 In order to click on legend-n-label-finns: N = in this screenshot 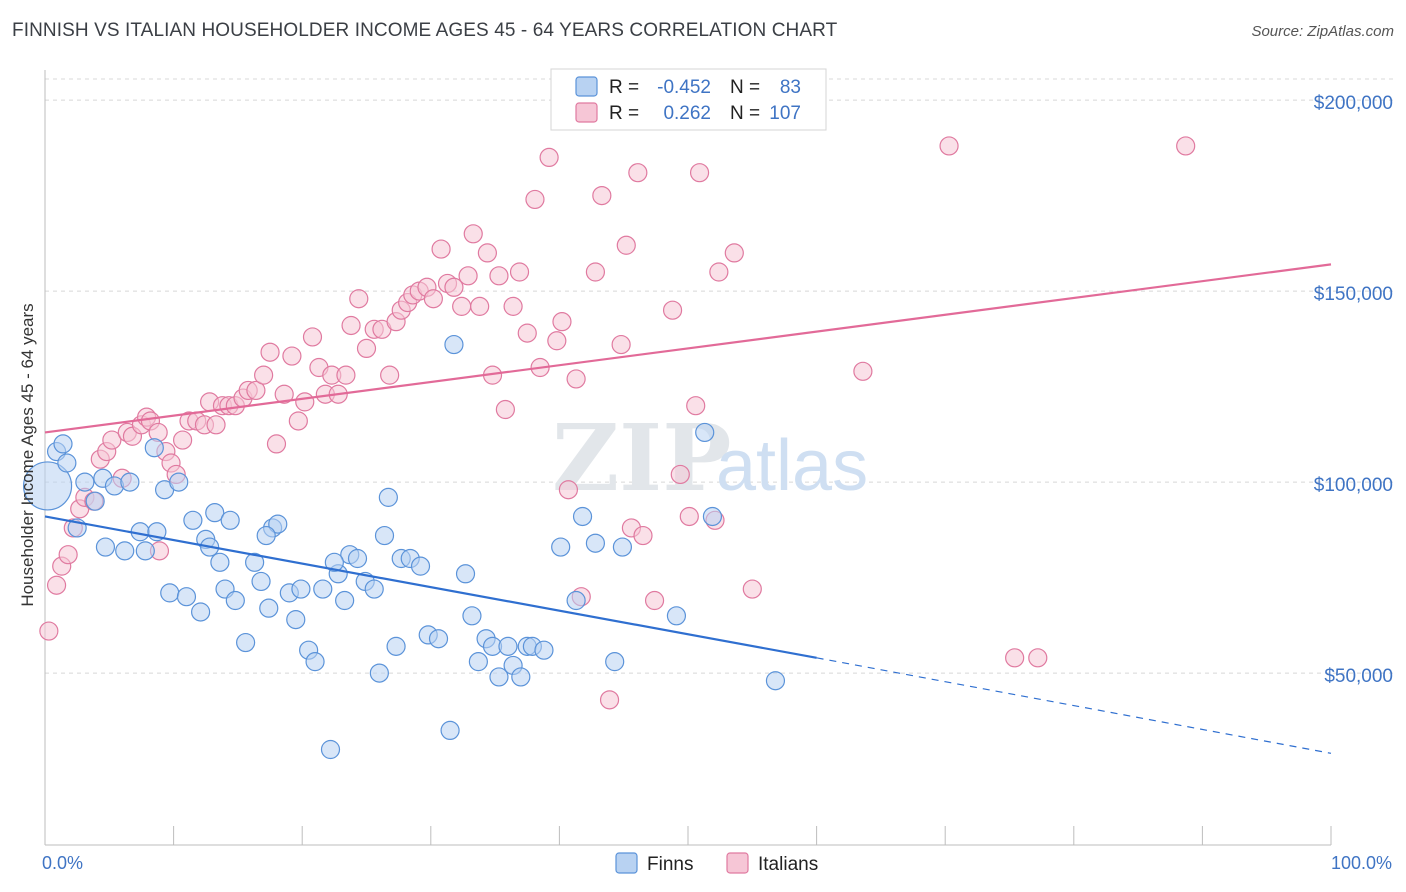, I will do `click(745, 87)`.